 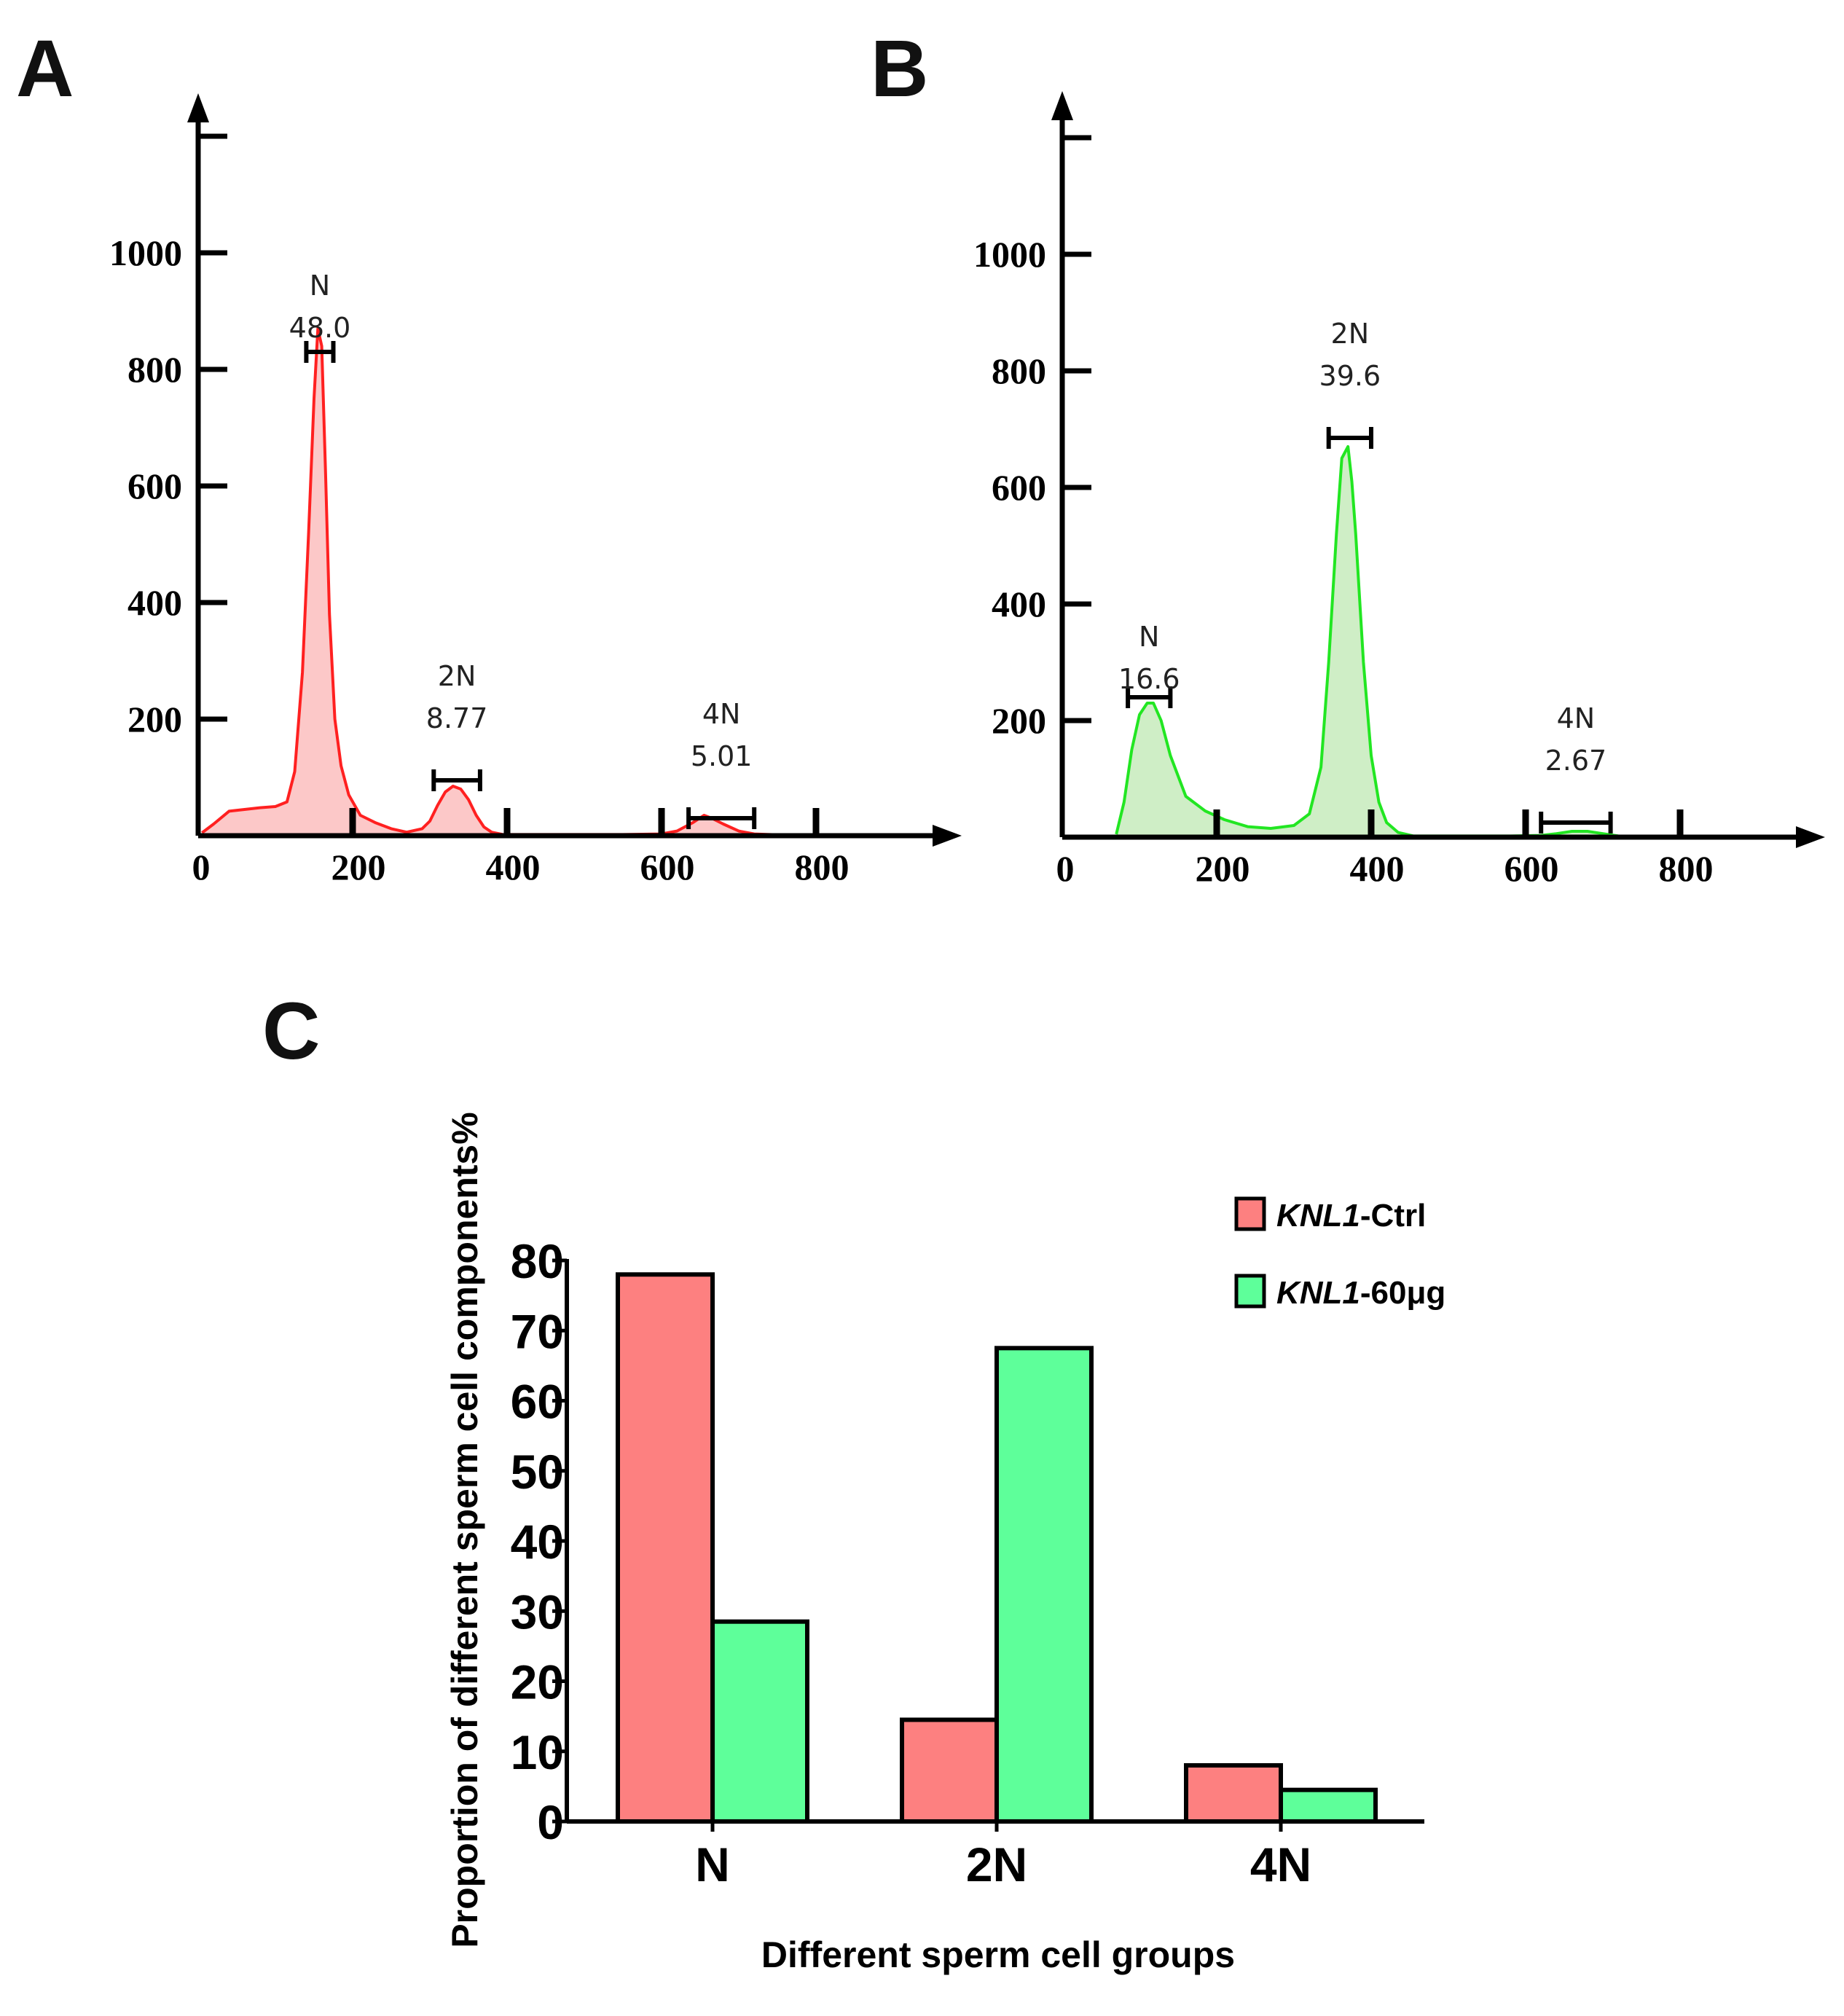 What do you see at coordinates (537, 1542) in the screenshot?
I see `bar-y-tick-label: 40` at bounding box center [537, 1542].